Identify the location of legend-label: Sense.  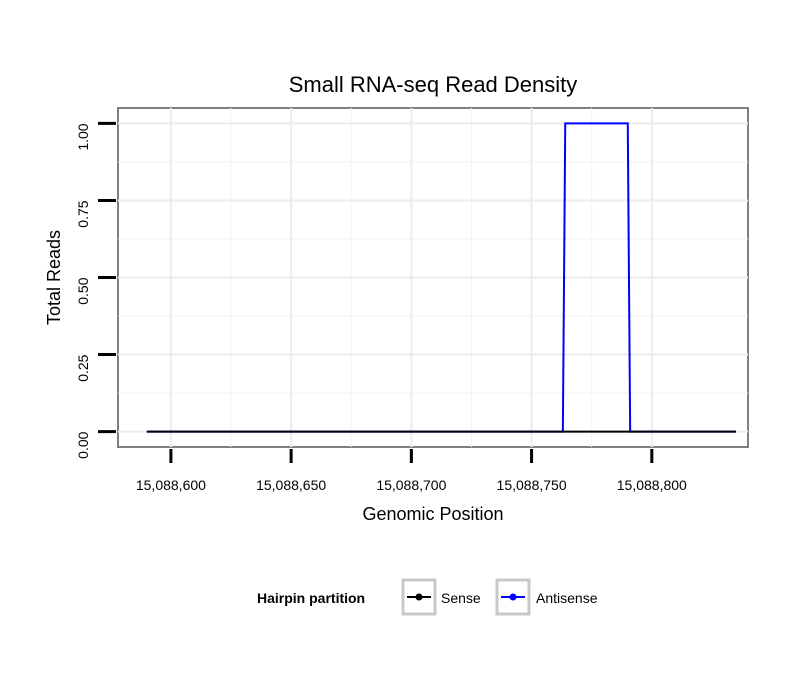
(461, 598).